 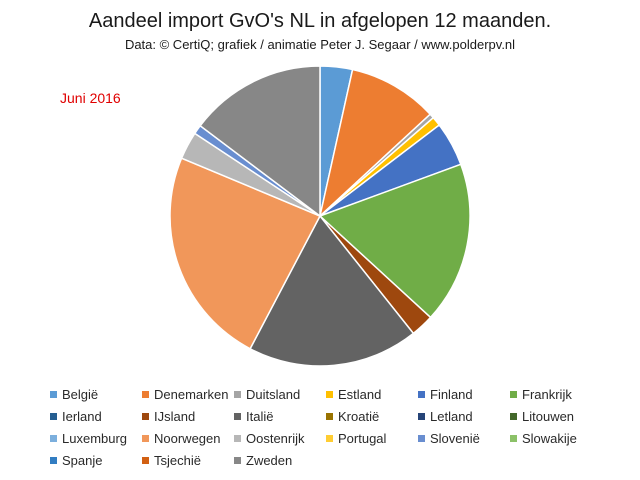 I want to click on legend-item: Luxemburg, so click(x=96, y=438).